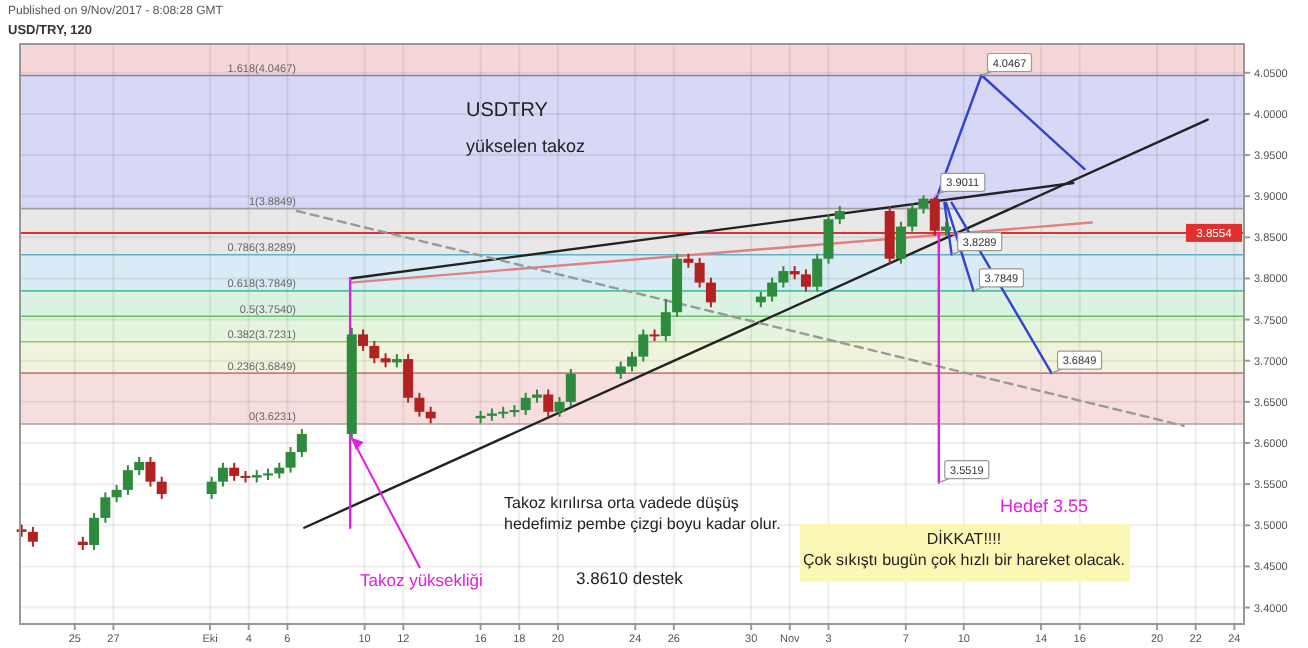 The height and width of the screenshot is (648, 1308). Describe the element at coordinates (964, 549) in the screenshot. I see `annotation: DİKKAT!!!! Çok sıkıştı bugün çok hızlı bir hareket olacak.` at that location.